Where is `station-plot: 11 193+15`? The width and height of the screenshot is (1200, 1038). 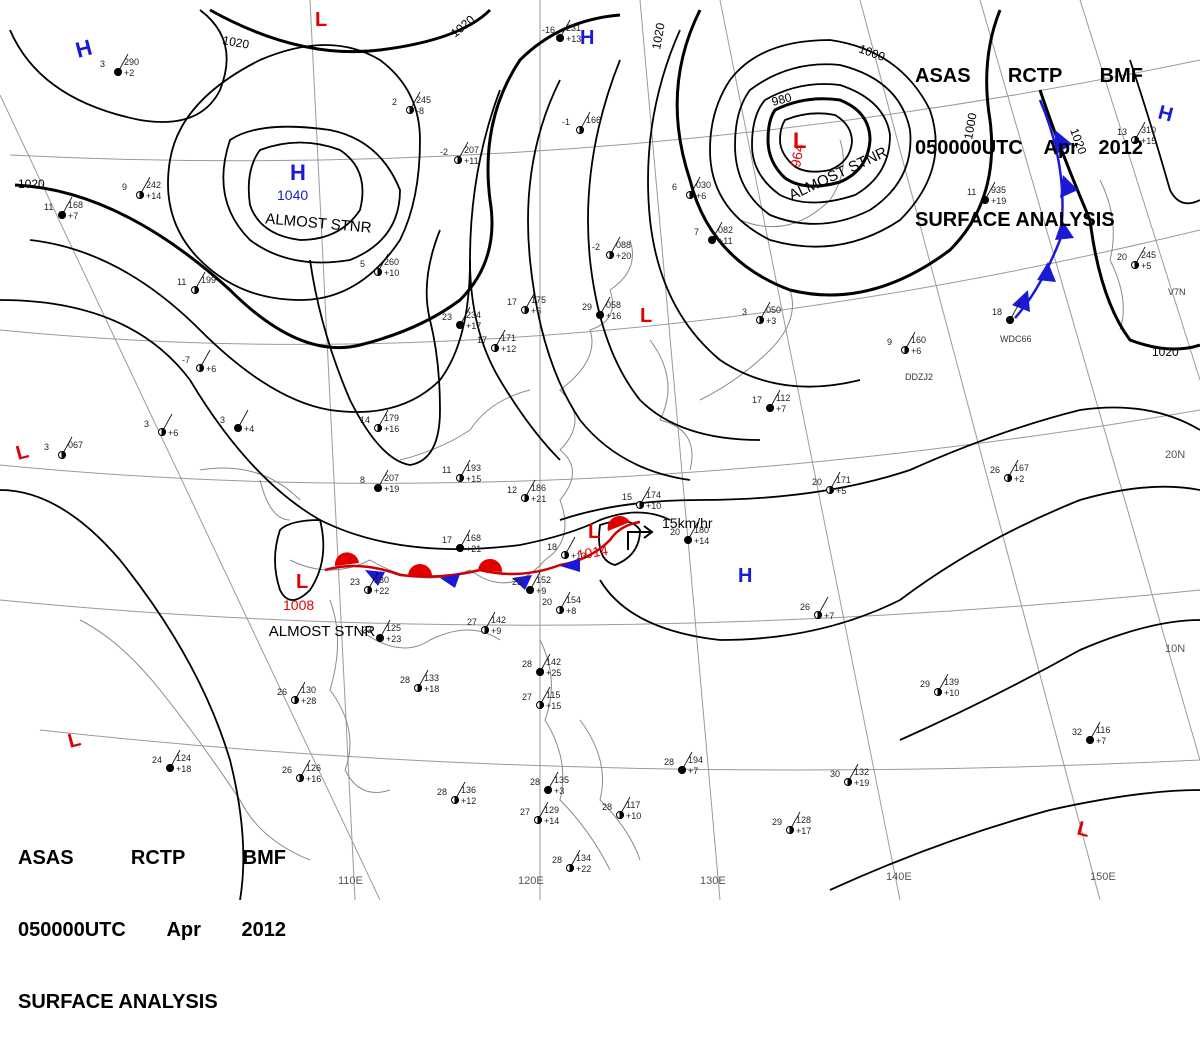
station-plot: 11 193+15 is located at coordinates (461, 471).